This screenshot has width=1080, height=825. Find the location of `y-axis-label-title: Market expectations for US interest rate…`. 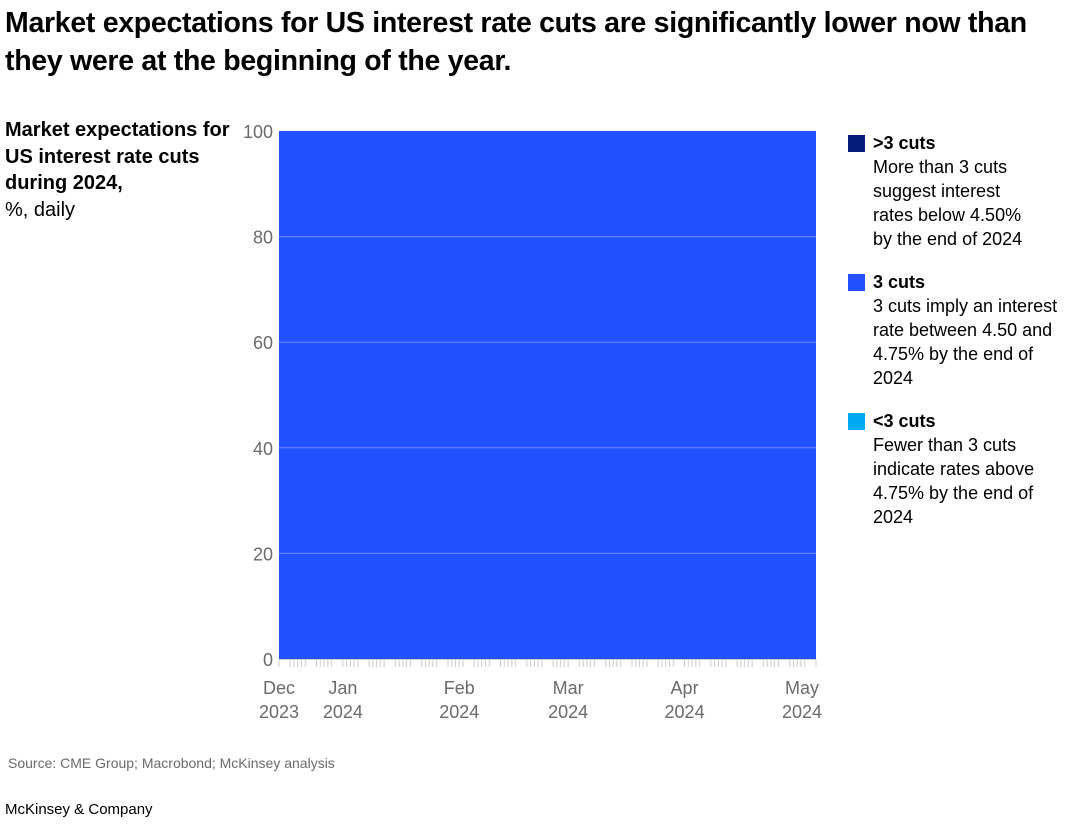

y-axis-label-title: Market expectations for US interest rate… is located at coordinates (117, 156).